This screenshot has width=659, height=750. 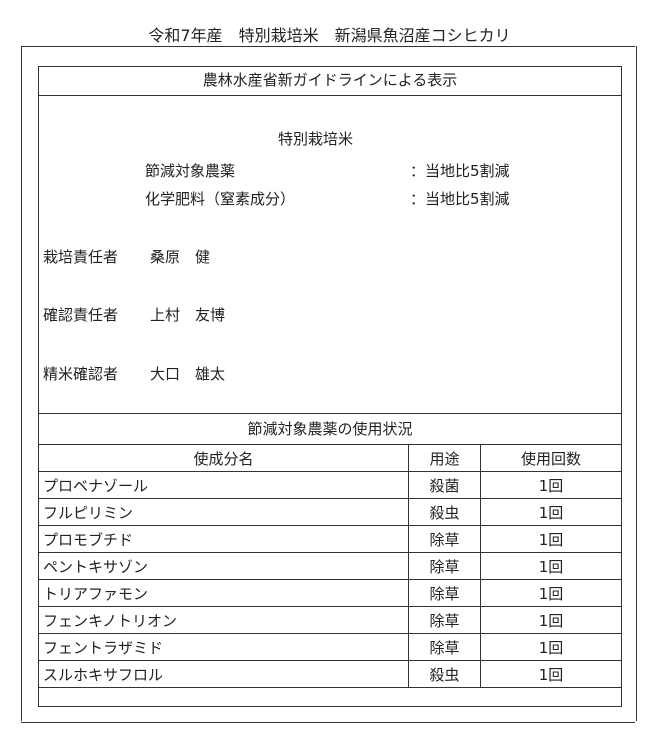 What do you see at coordinates (223, 674) in the screenshot?
I see `ingredient-name: スルホキサフロル` at bounding box center [223, 674].